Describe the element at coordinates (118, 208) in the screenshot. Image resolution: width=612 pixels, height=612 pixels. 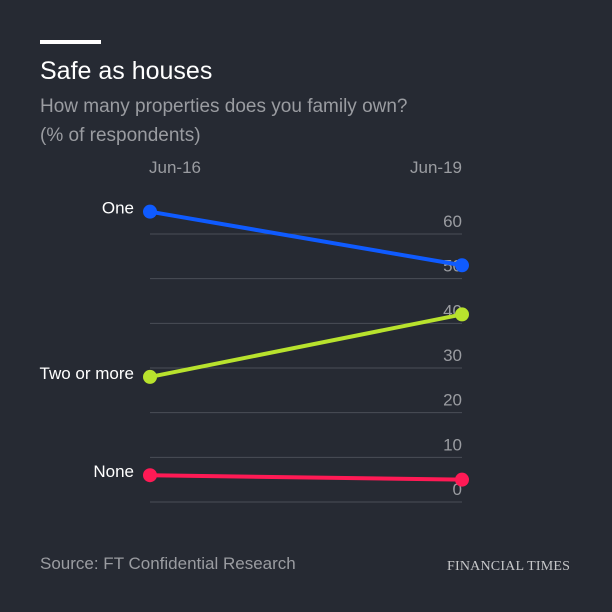
I see `series-label-one: One` at that location.